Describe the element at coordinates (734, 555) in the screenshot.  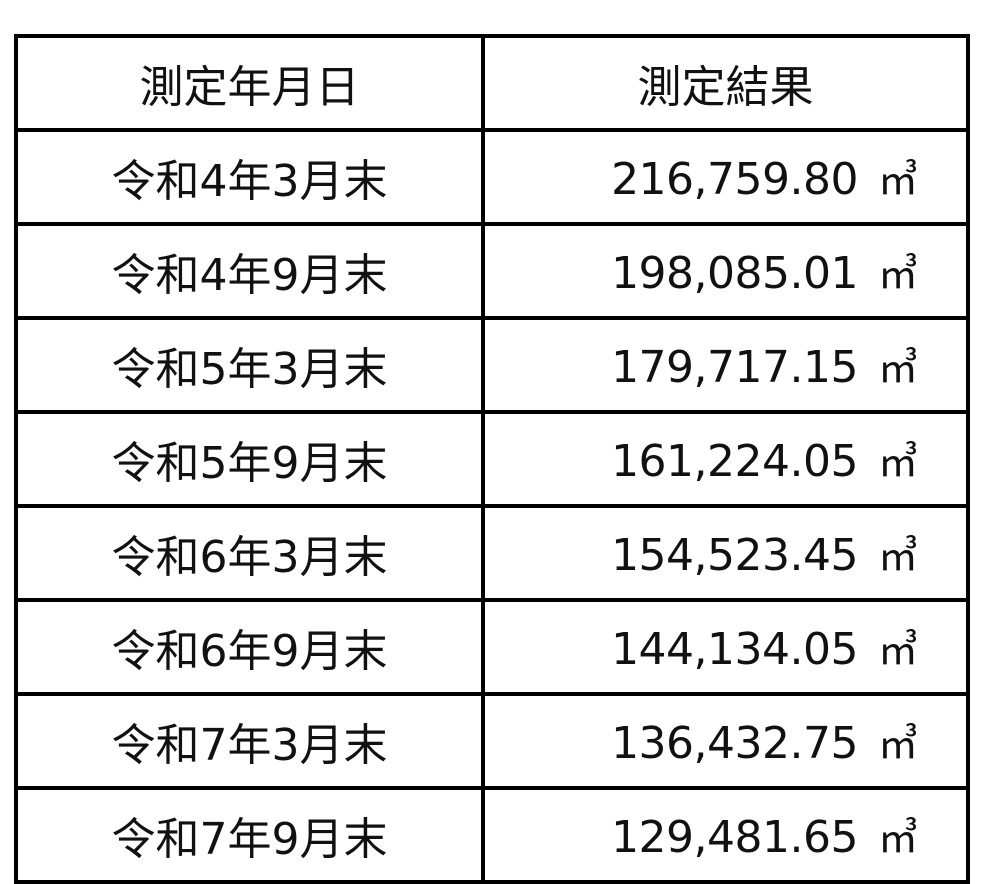
I see `result-value: 154,523.45` at that location.